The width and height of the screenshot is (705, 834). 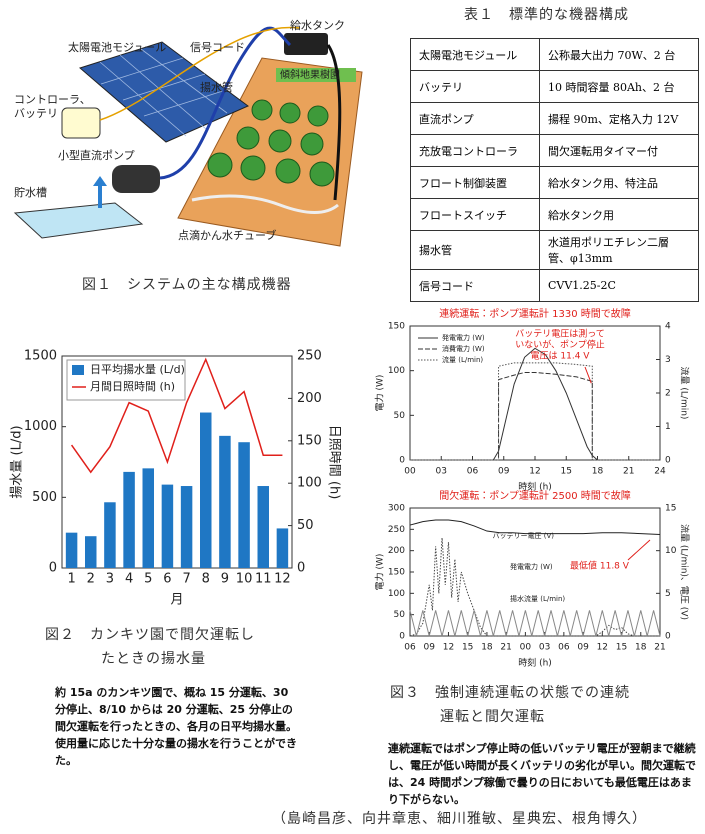 What do you see at coordinates (475, 285) in the screenshot?
I see `table-cell: 信号コード` at bounding box center [475, 285].